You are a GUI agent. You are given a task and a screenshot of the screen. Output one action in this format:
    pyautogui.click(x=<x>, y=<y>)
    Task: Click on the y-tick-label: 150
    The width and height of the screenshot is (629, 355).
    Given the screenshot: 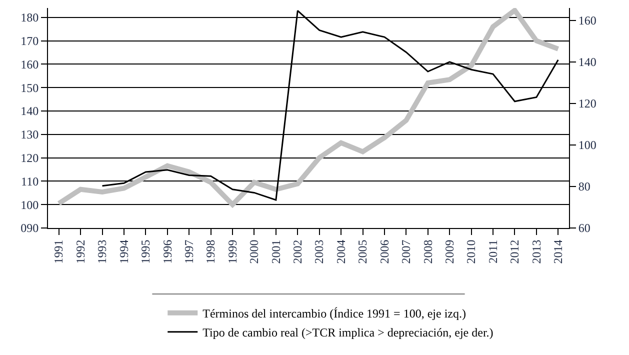 What is the action you would take?
    pyautogui.click(x=29, y=87)
    